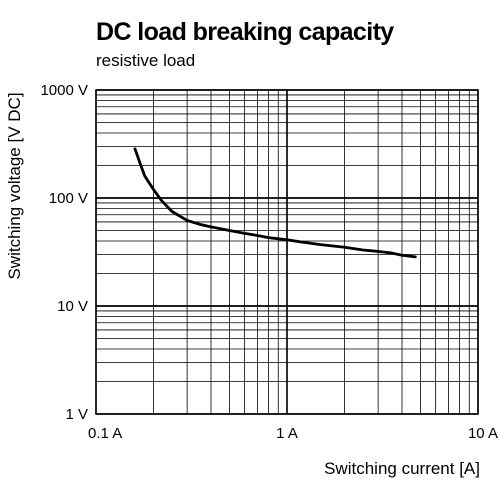  Describe the element at coordinates (68, 198) in the screenshot. I see `y-tick-label: 100 V` at that location.